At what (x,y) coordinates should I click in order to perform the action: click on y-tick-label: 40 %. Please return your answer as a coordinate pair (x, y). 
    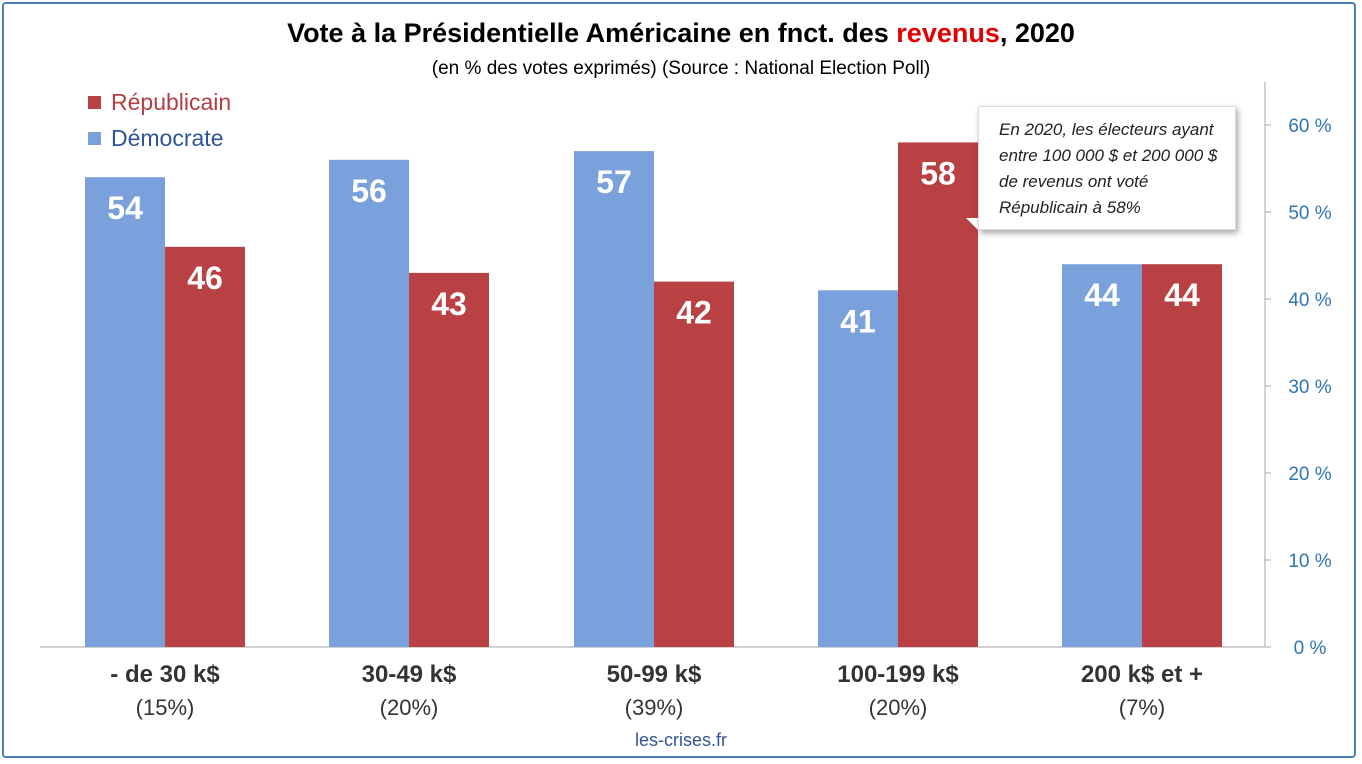
    Looking at the image, I should click on (1309, 300).